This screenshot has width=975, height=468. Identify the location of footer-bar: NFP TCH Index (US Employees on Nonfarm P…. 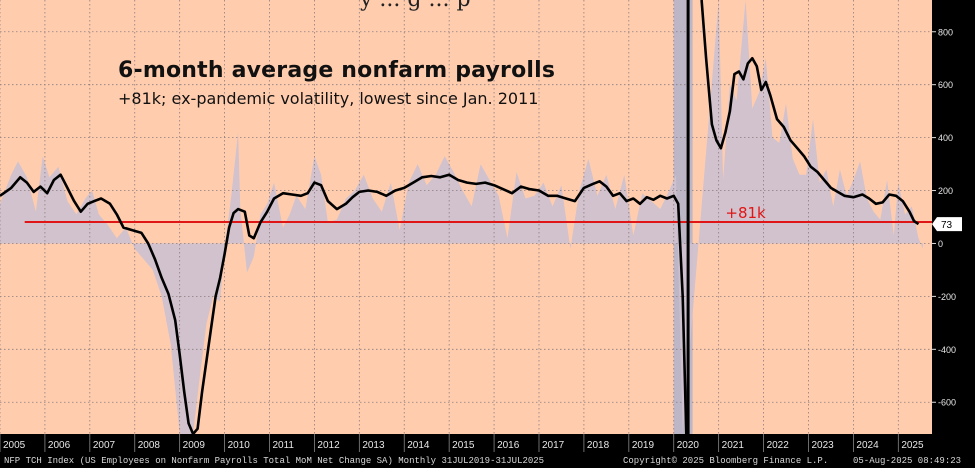
(487, 461).